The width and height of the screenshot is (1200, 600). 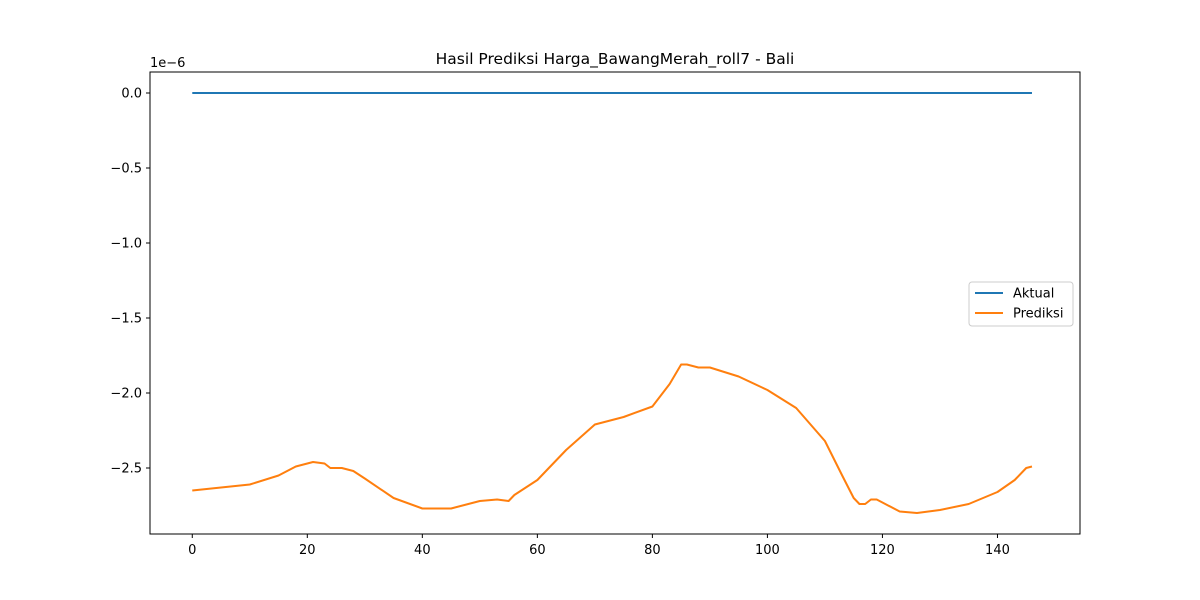 I want to click on legend: Aktual Prediksi, so click(x=1021, y=304).